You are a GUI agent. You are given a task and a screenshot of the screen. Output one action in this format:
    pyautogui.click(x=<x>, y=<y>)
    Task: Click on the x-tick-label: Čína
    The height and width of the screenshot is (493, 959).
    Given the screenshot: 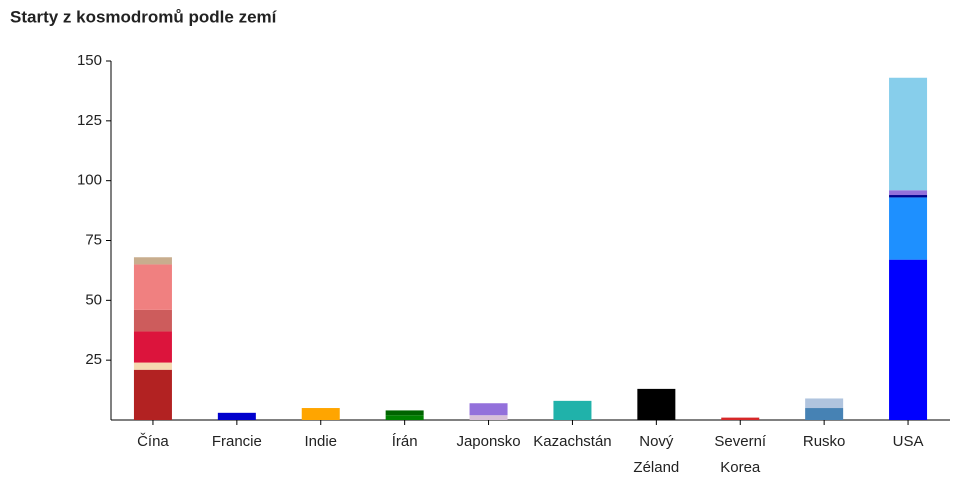 What is the action you would take?
    pyautogui.click(x=153, y=441)
    